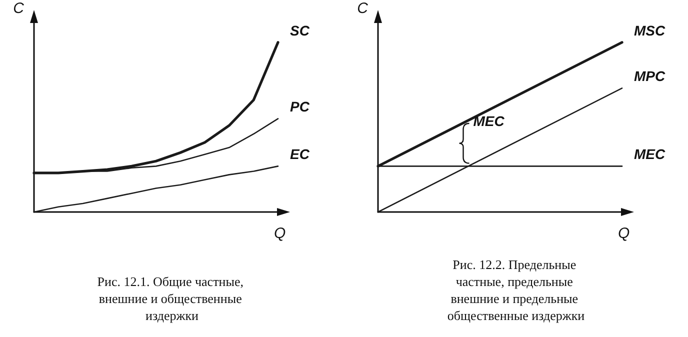 Image resolution: width=688 pixels, height=337 pixels. Describe the element at coordinates (650, 30) in the screenshot. I see `series-label: MSC` at that location.